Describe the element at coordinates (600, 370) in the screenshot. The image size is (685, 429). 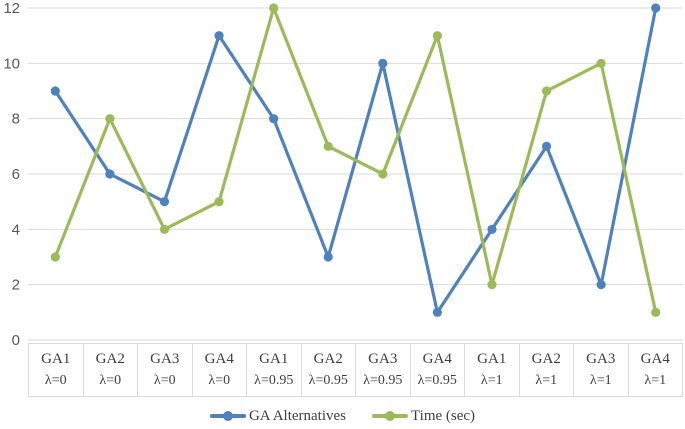
I see `x-axis-category: GA3 λ=1` at that location.